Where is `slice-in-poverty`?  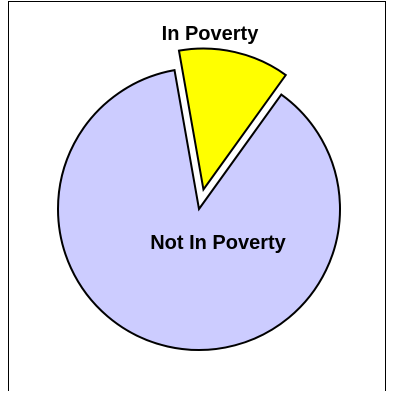
slice-in-poverty is located at coordinates (232, 120).